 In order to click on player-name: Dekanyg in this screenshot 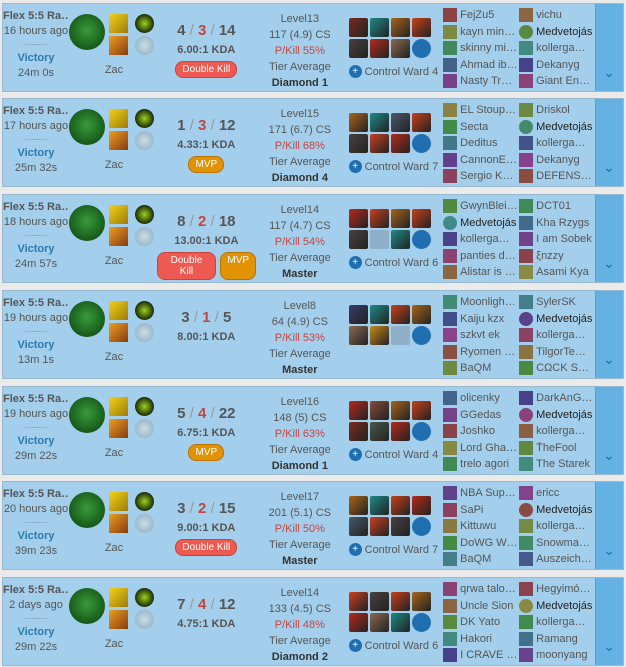, I will do `click(558, 64)`.